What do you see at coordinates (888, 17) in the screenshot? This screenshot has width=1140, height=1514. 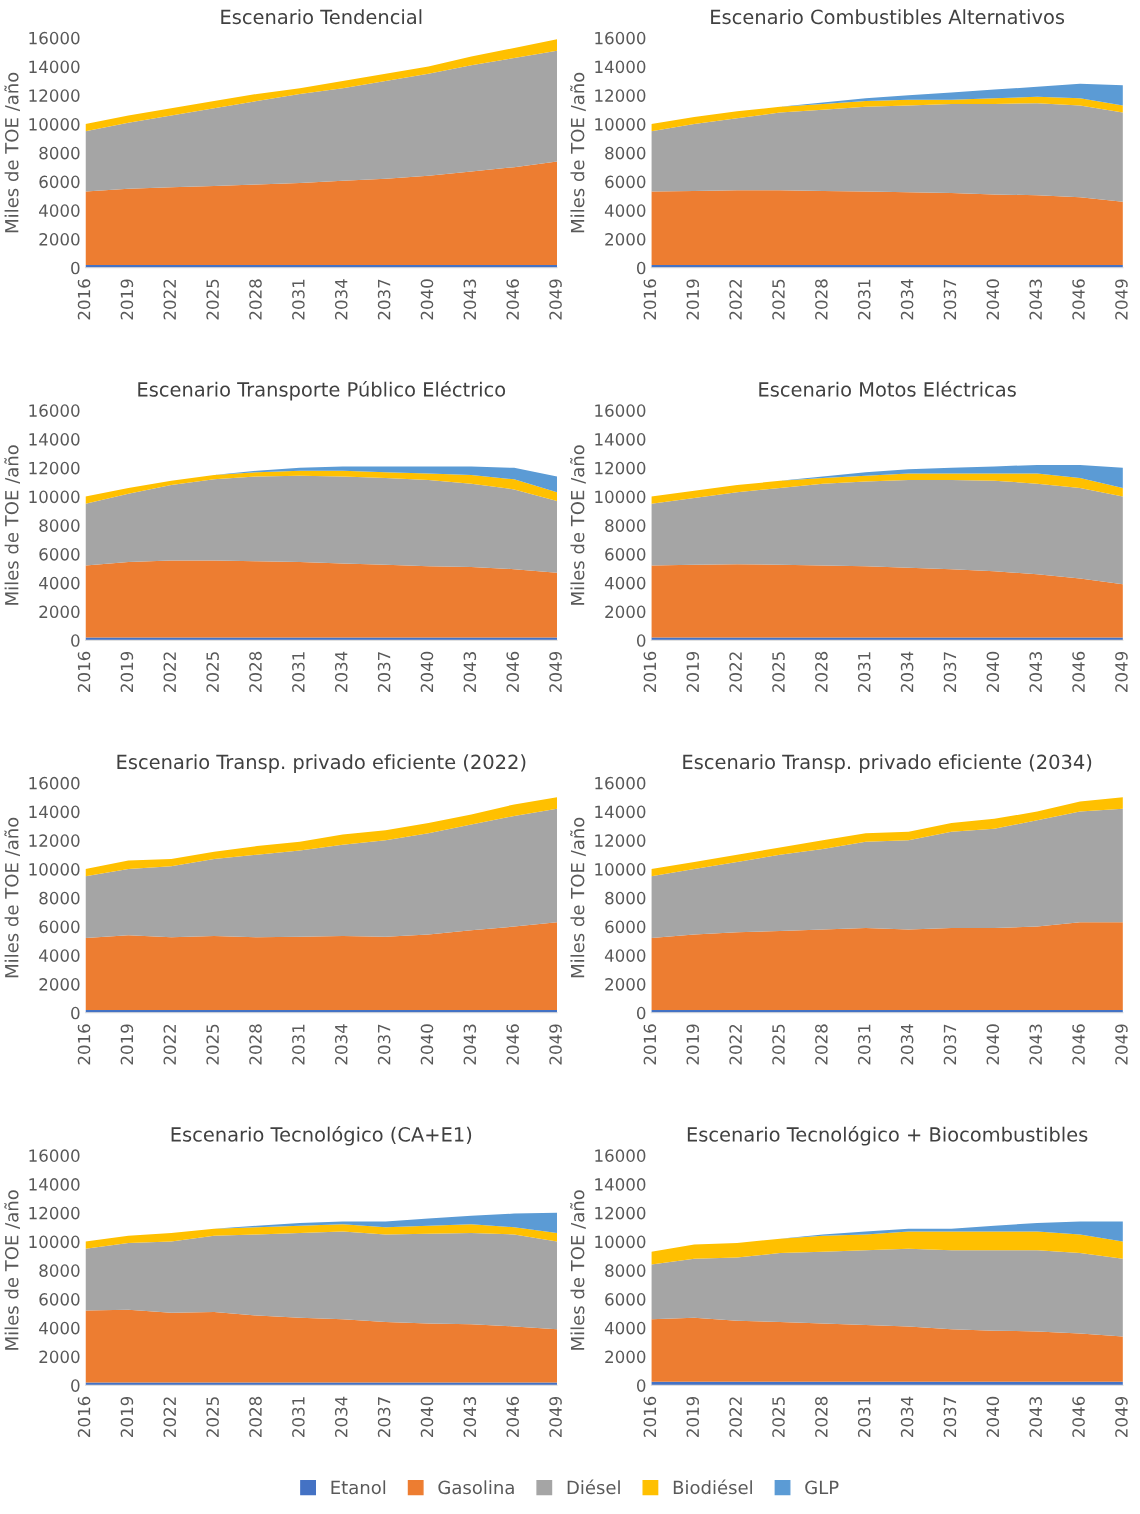 I see `chart-title: Escenario Combustibles Alternativos` at bounding box center [888, 17].